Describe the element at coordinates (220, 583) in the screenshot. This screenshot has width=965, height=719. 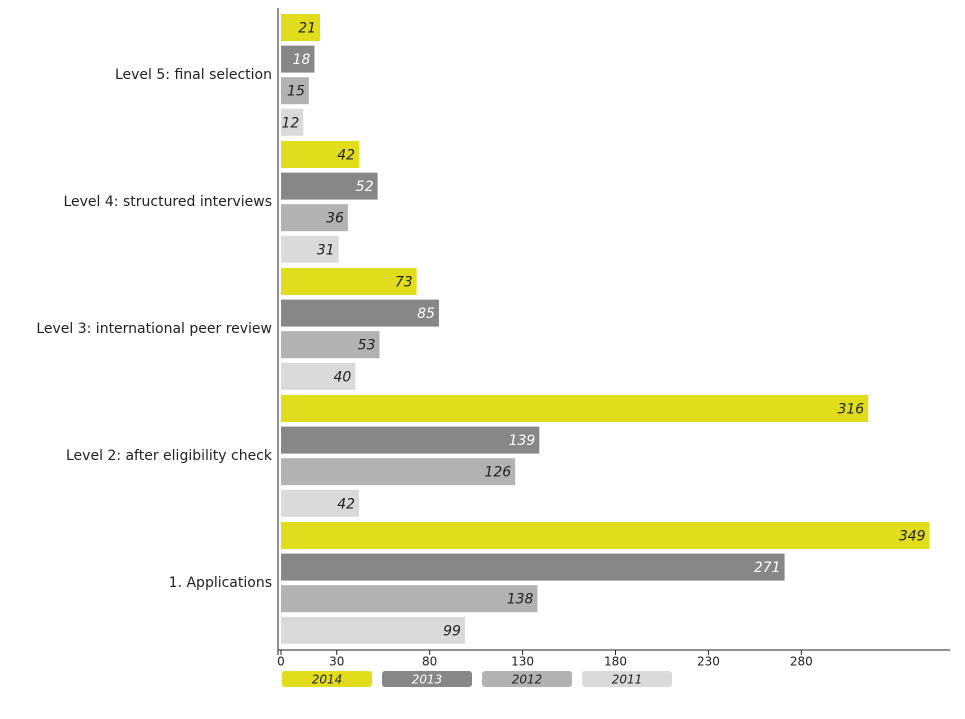
I see `category-label: 1. Applications` at that location.